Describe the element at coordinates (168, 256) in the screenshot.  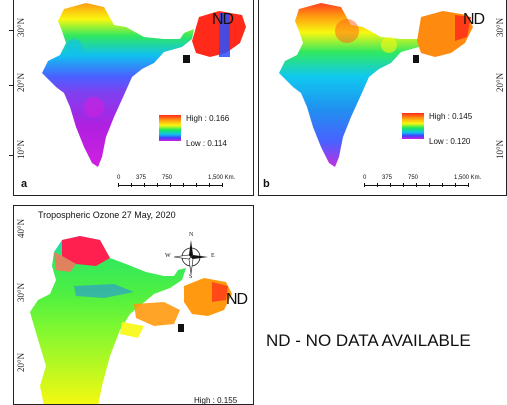
I see `compass-w: W` at that location.